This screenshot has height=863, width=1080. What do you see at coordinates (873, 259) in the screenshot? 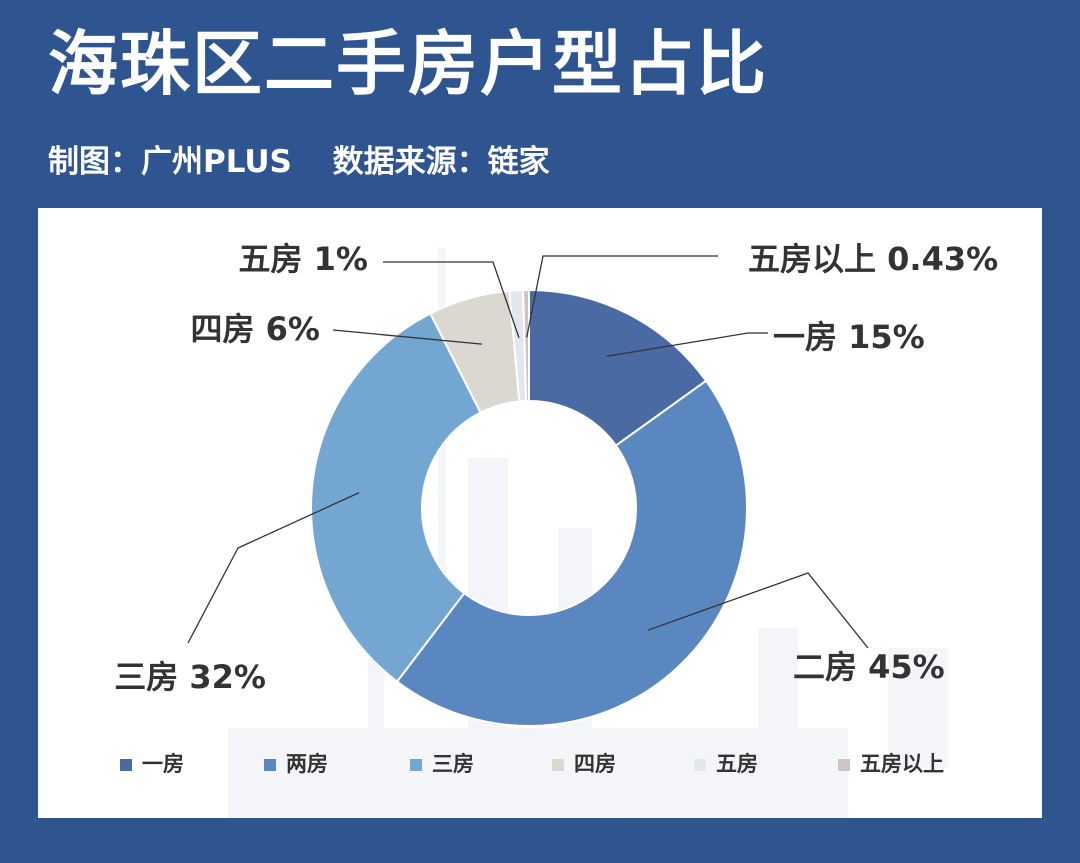
I see `data-label-6: 五房以上 0.43%` at bounding box center [873, 259].